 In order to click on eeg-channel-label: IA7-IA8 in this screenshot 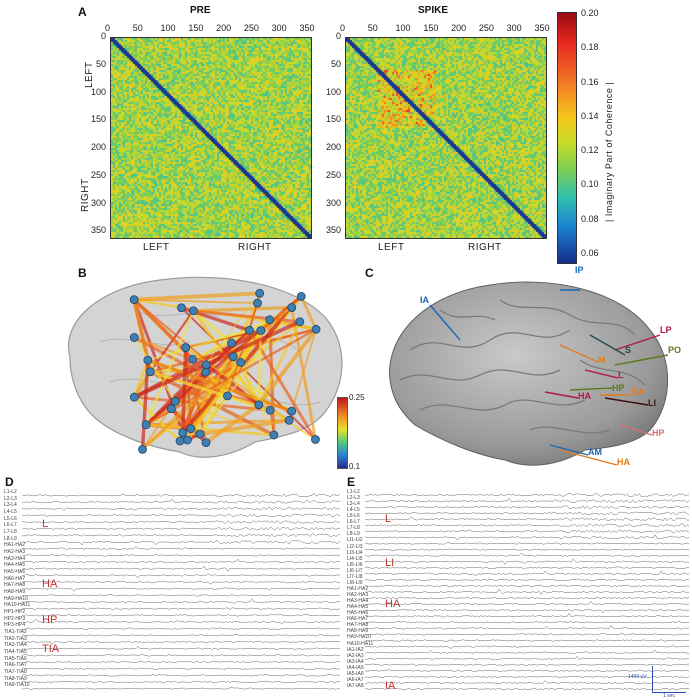, I will do `click(355, 685)`.